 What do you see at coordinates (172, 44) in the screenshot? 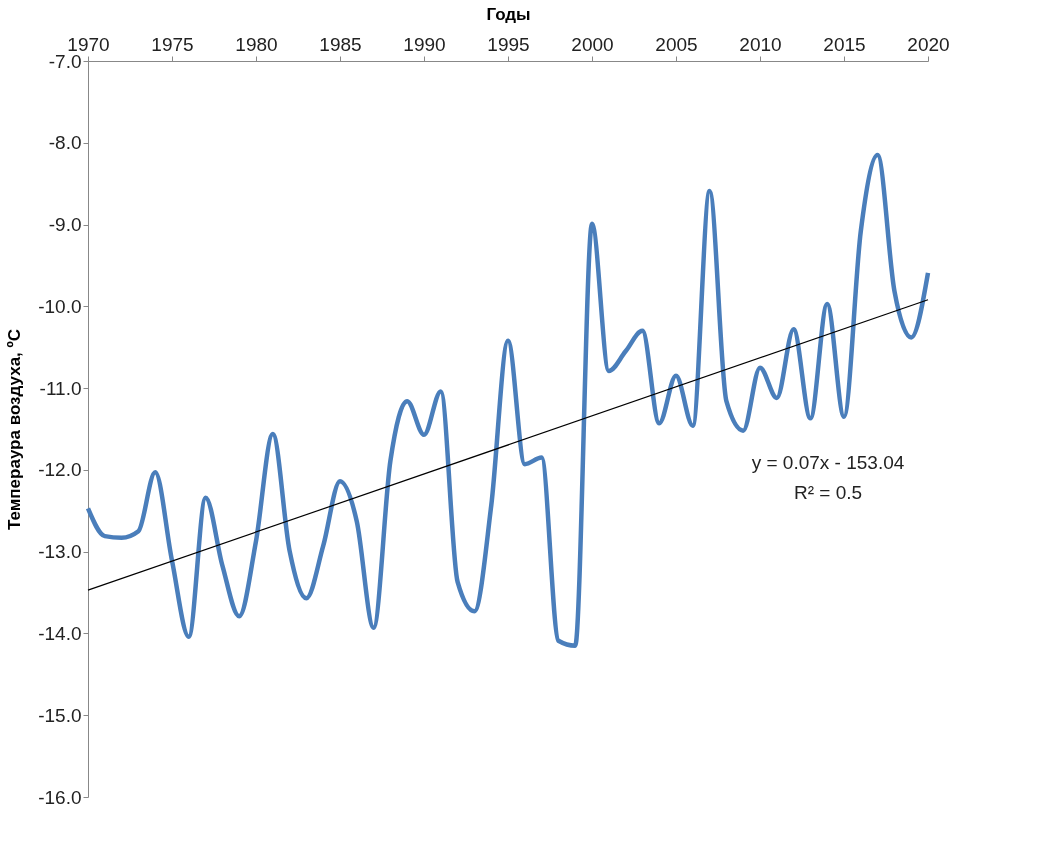
I see `x-tick-label: 1975` at bounding box center [172, 44].